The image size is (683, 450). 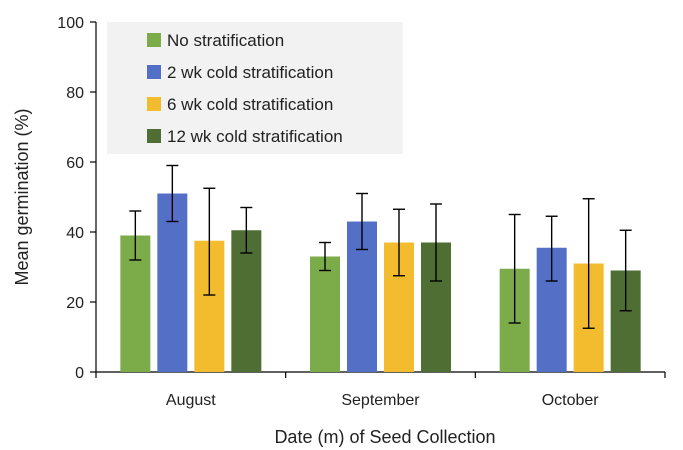 What do you see at coordinates (384, 437) in the screenshot?
I see `x-axis-title: Date (m) of Seed Collection` at bounding box center [384, 437].